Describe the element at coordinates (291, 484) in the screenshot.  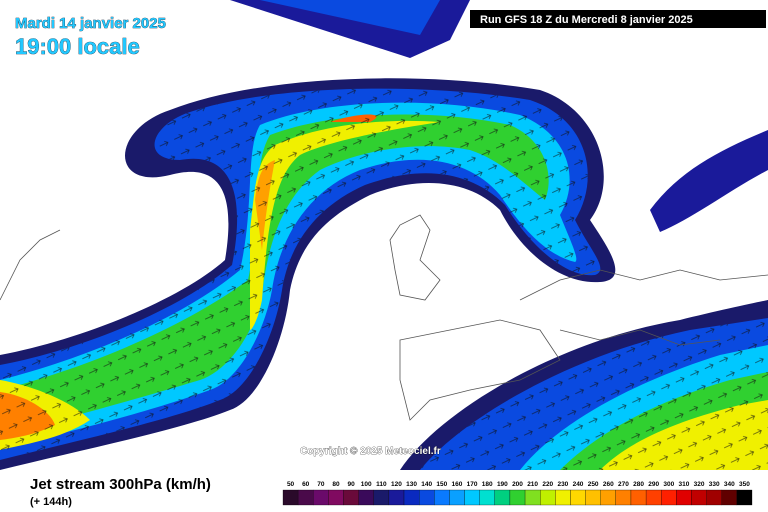
I see `scale-label: 50` at that location.